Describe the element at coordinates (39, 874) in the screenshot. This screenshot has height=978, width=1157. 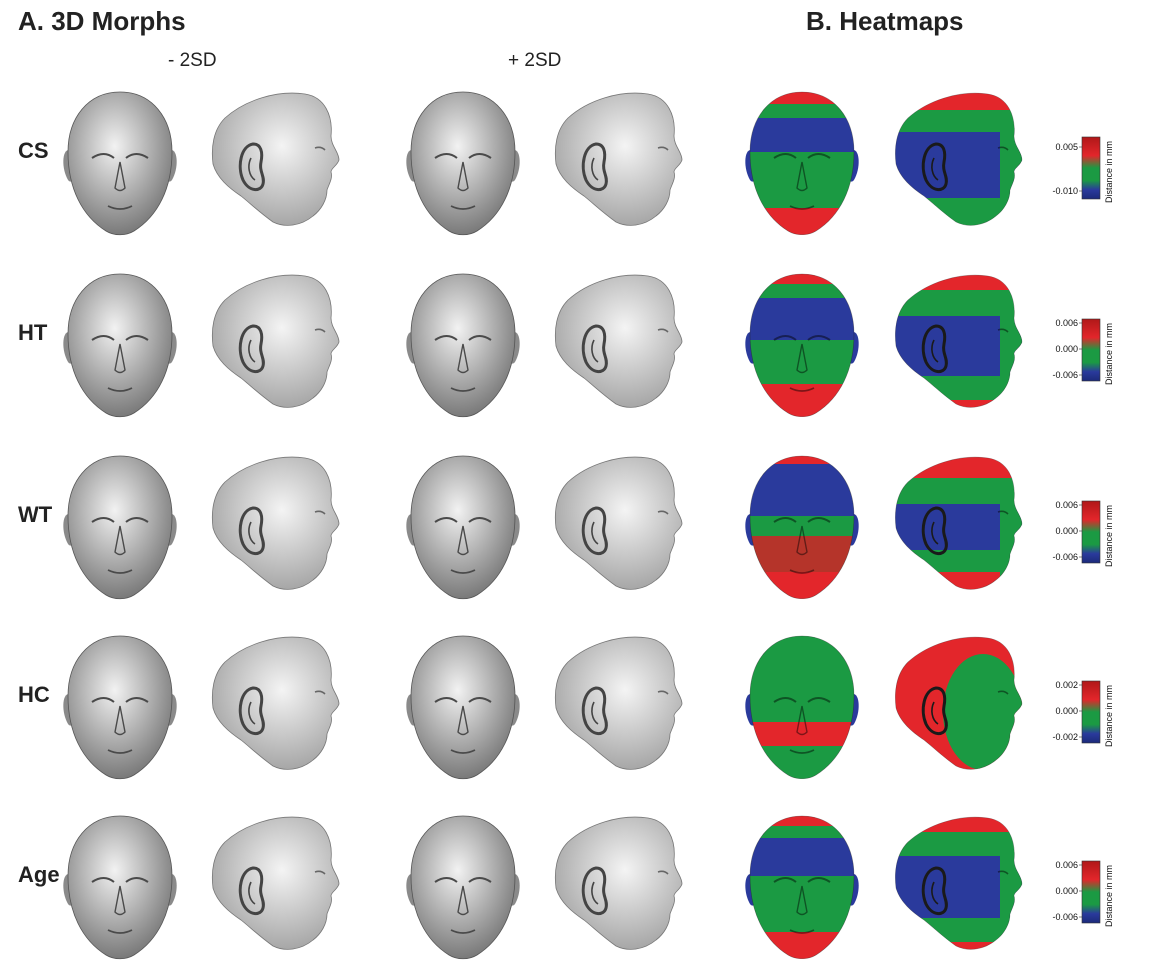
I see `row-label: Age` at that location.